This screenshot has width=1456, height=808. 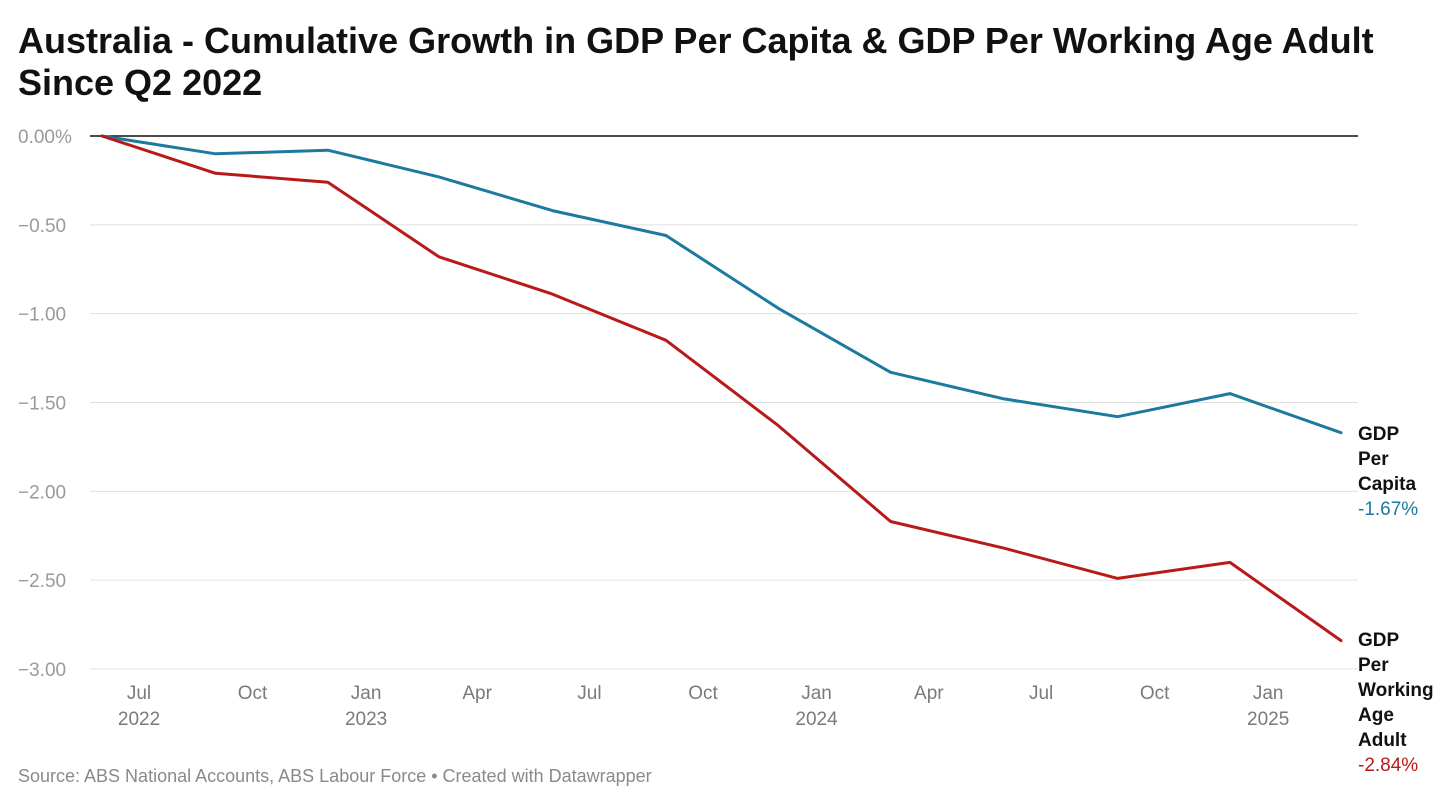 What do you see at coordinates (1388, 765) in the screenshot?
I see `series-end-value: -2.84%` at bounding box center [1388, 765].